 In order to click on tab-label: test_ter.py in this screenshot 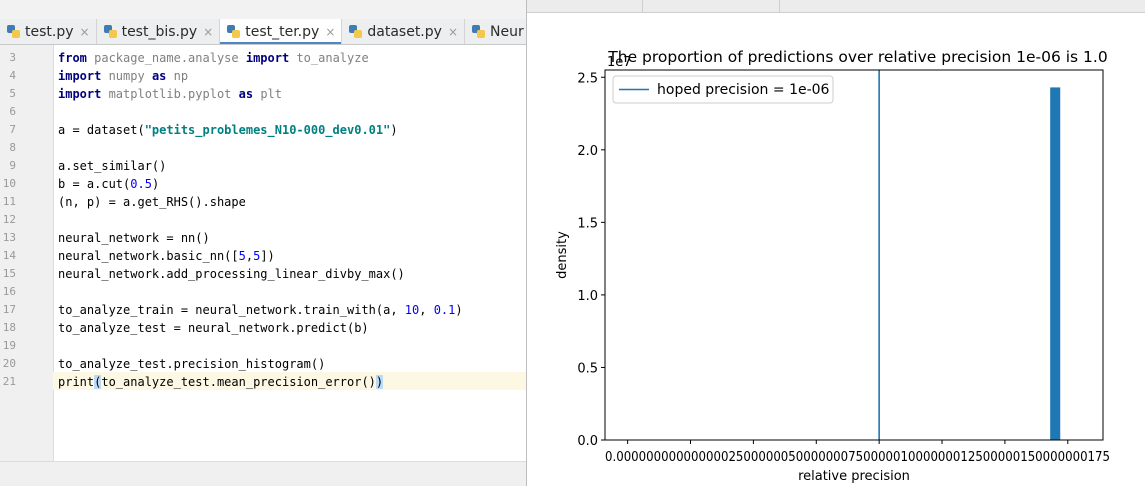, I will do `click(282, 31)`.